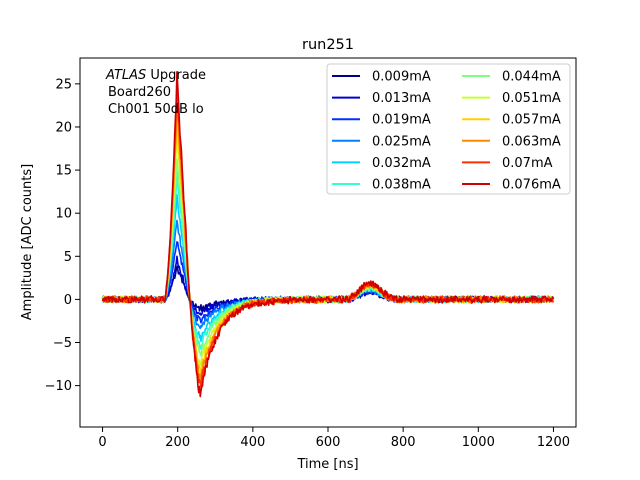  Describe the element at coordinates (68, 300) in the screenshot. I see `y-tick-label: 0` at that location.